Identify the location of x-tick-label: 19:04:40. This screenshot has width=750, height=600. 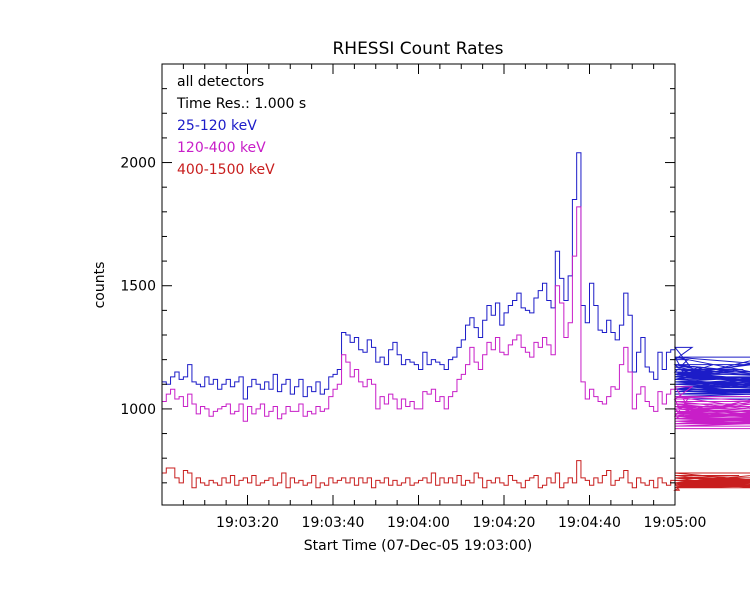
(589, 523).